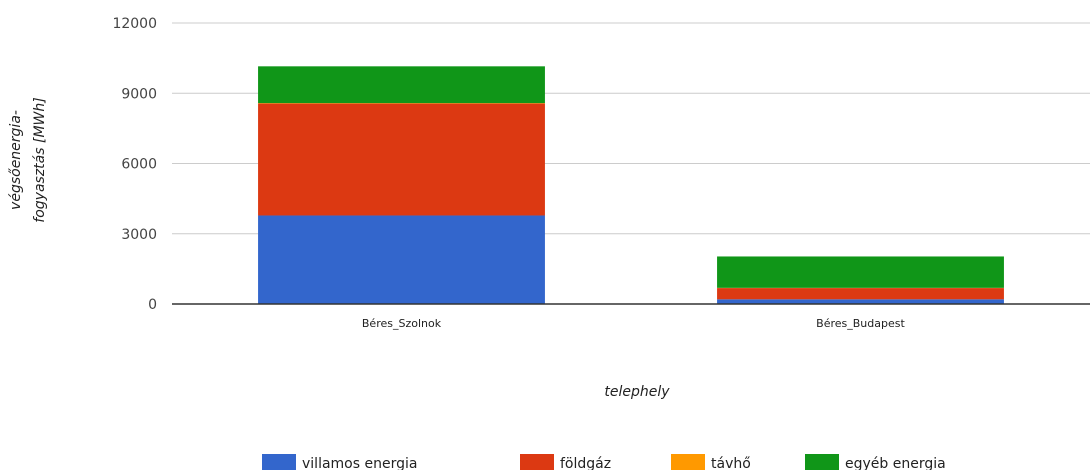 This screenshot has width=1090, height=470. Describe the element at coordinates (585, 463) in the screenshot. I see `legend-label: földgáz` at that location.